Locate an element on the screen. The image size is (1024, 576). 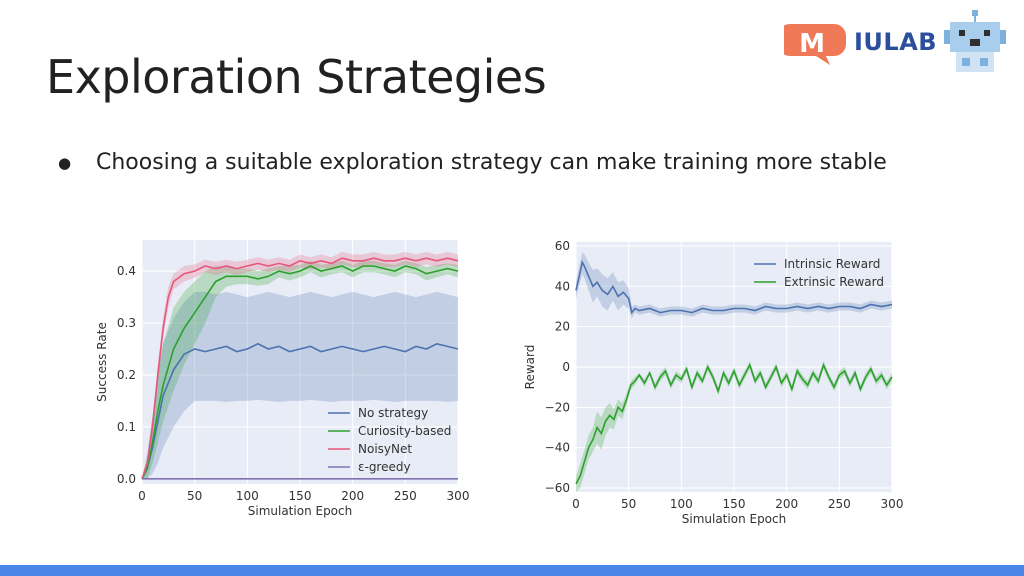
logo-graphic: M is located at coordinates (892, 41).